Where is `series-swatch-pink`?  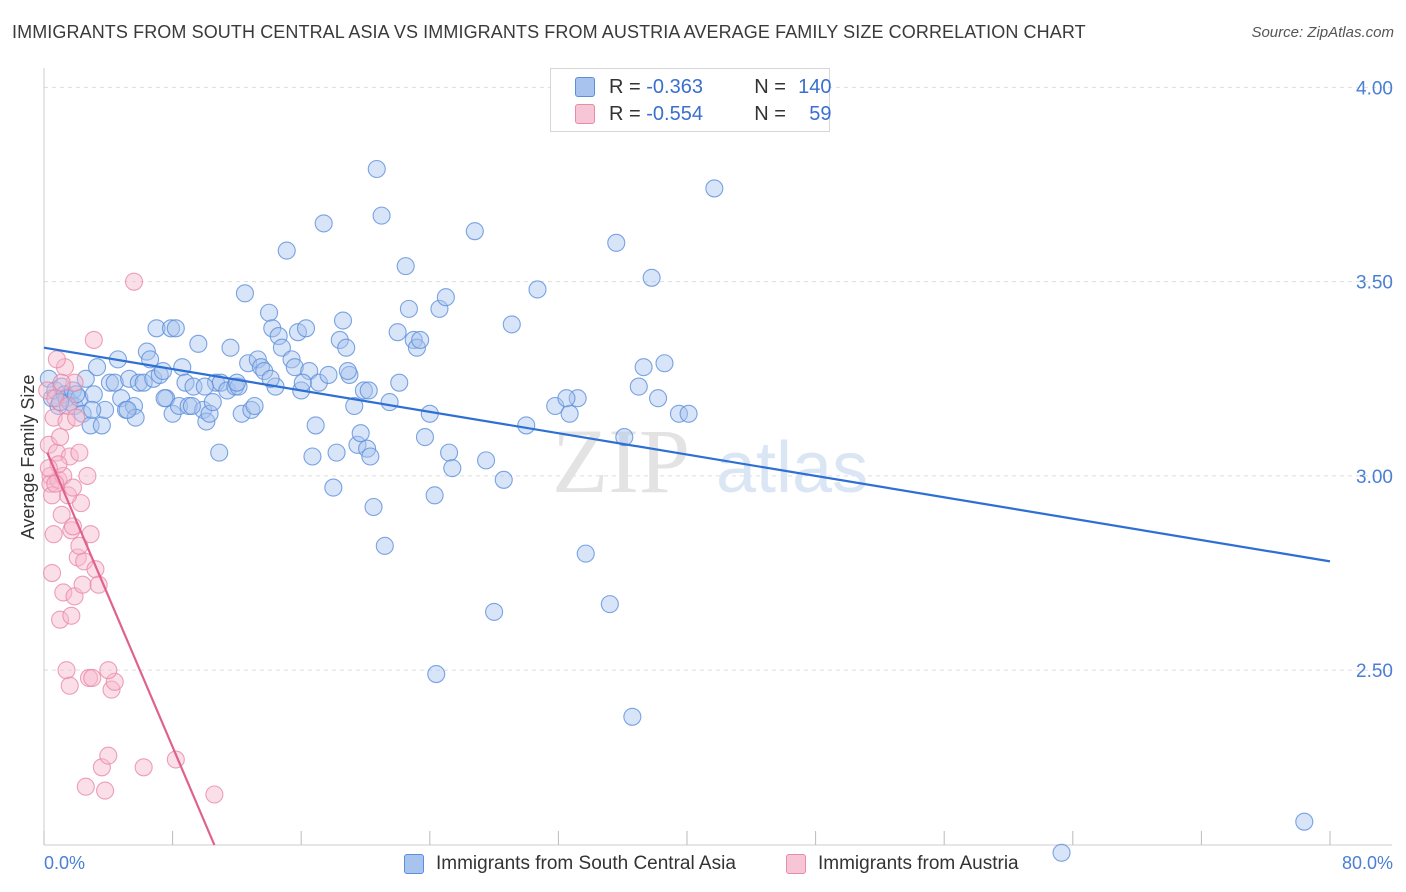
series-swatch-pink is located at coordinates (796, 864).